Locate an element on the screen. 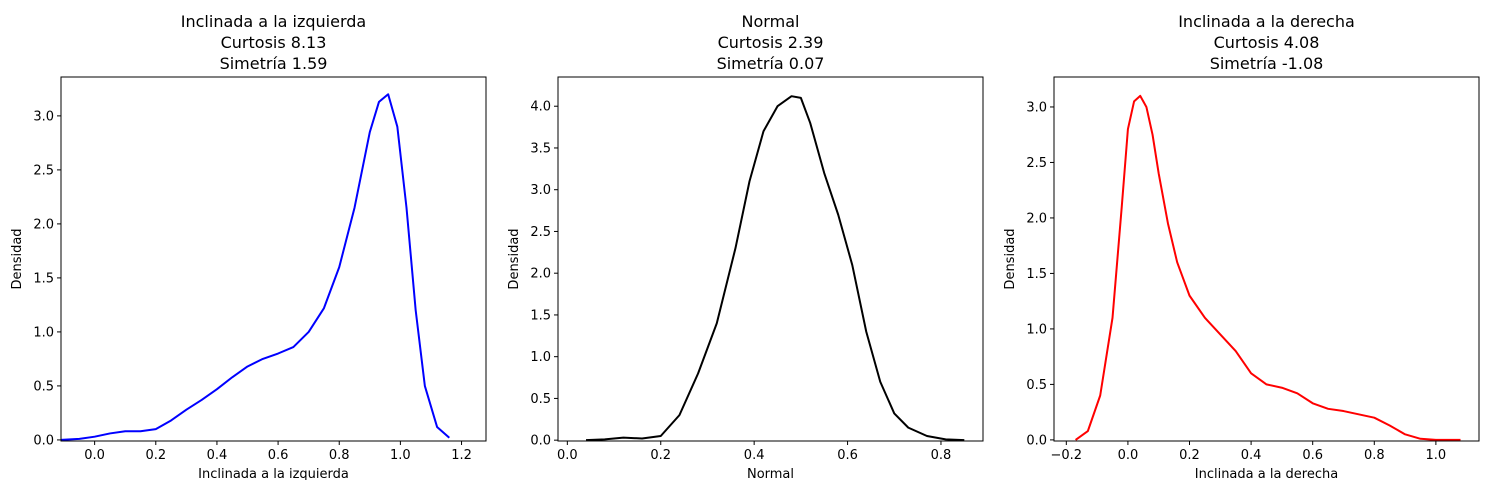 This screenshot has width=1485, height=480. x-axis-label: Inclinada a la derecha is located at coordinates (1266, 473).